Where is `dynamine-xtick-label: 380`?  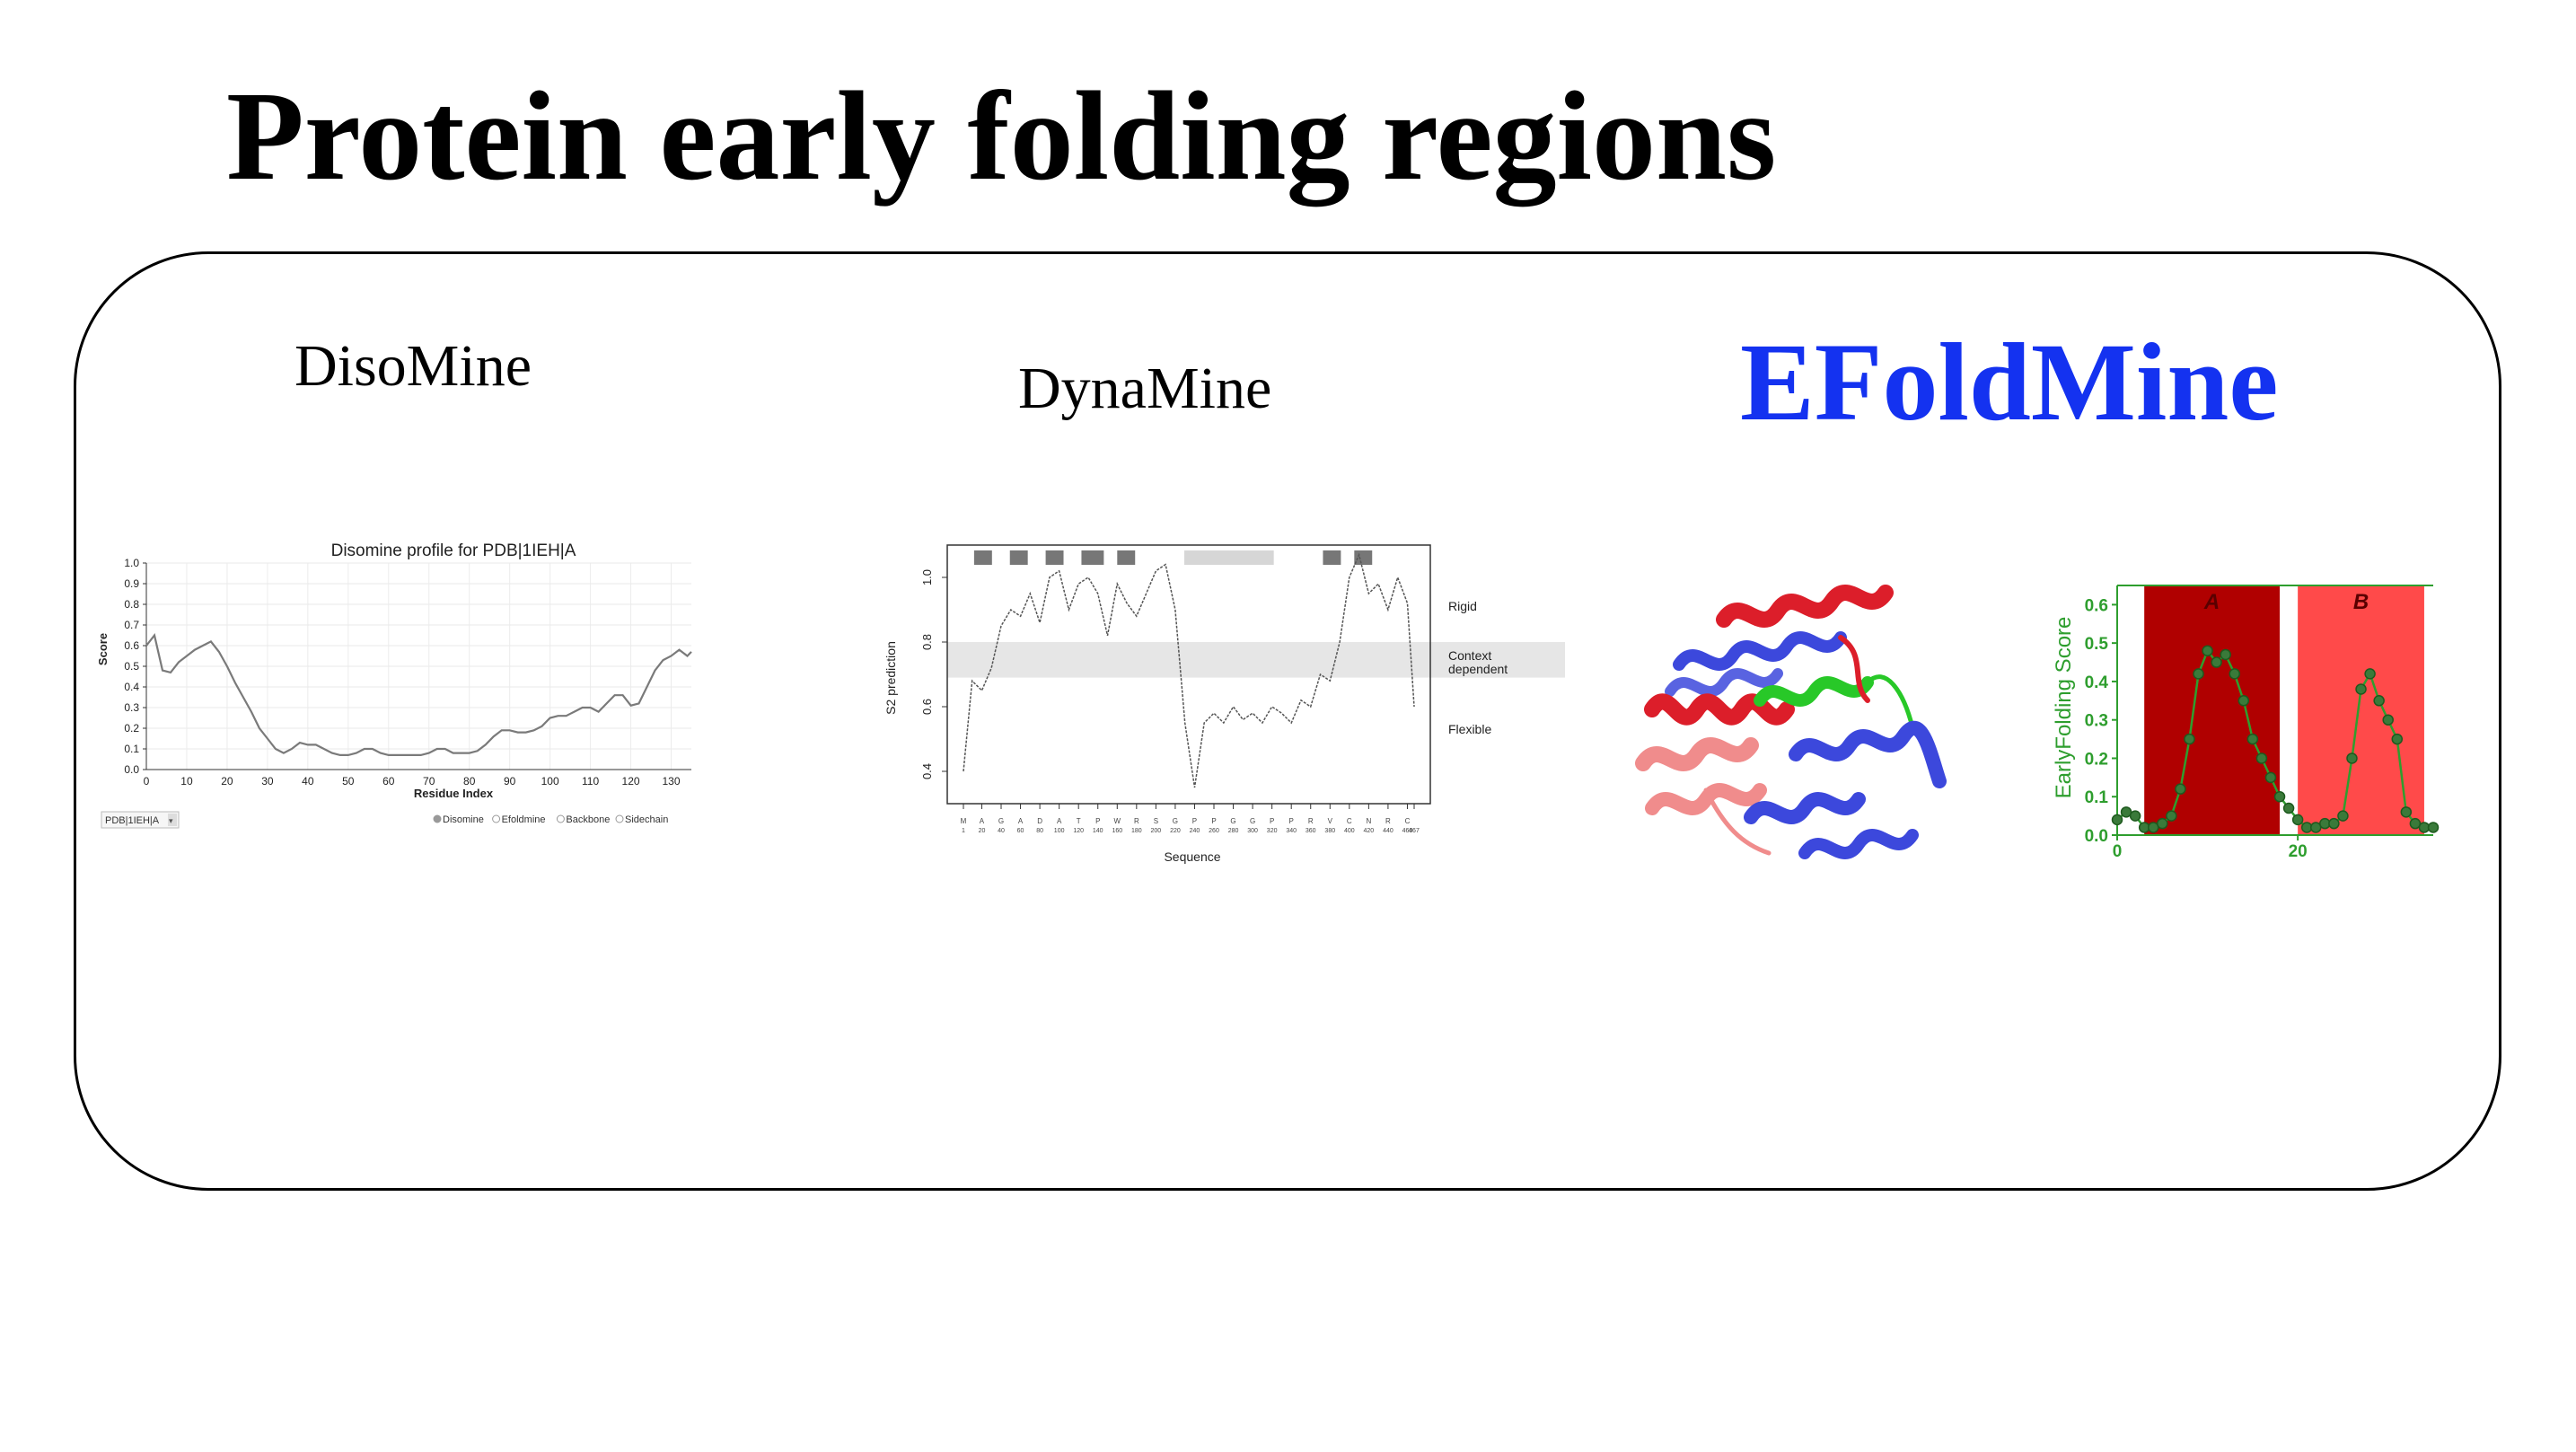
dynamine-xtick-label: 380 is located at coordinates (1329, 831).